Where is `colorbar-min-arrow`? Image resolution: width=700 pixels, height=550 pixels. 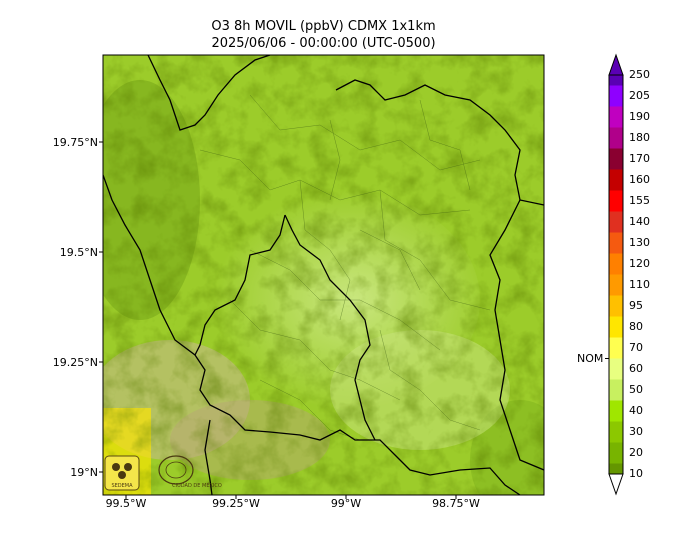 colorbar-min-arrow is located at coordinates (616, 484).